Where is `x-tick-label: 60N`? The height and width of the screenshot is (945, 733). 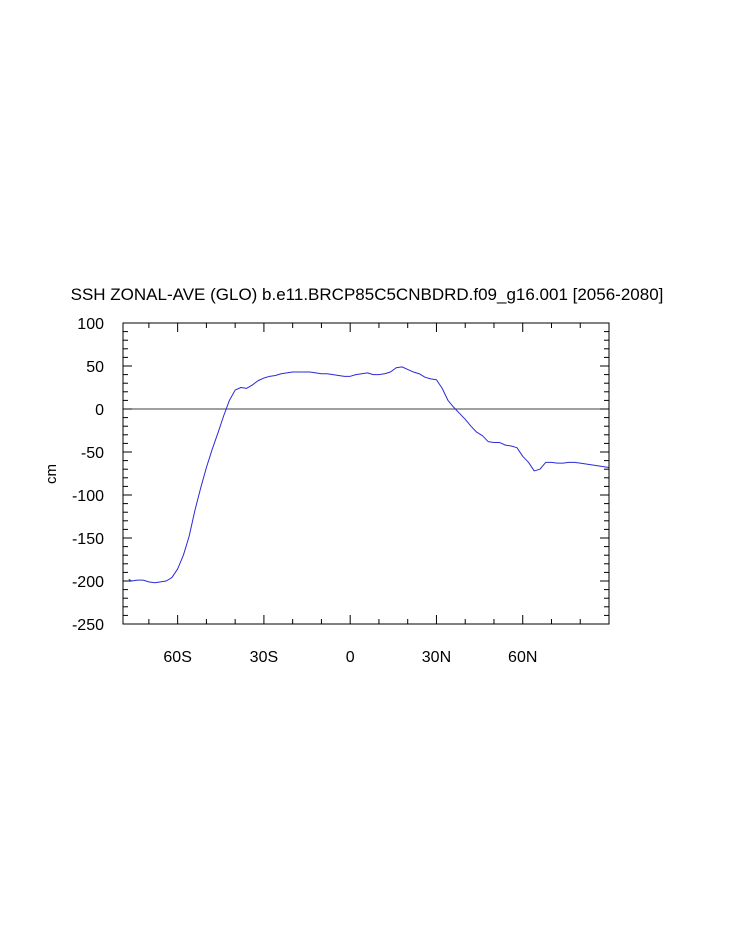
x-tick-label: 60N is located at coordinates (522, 657).